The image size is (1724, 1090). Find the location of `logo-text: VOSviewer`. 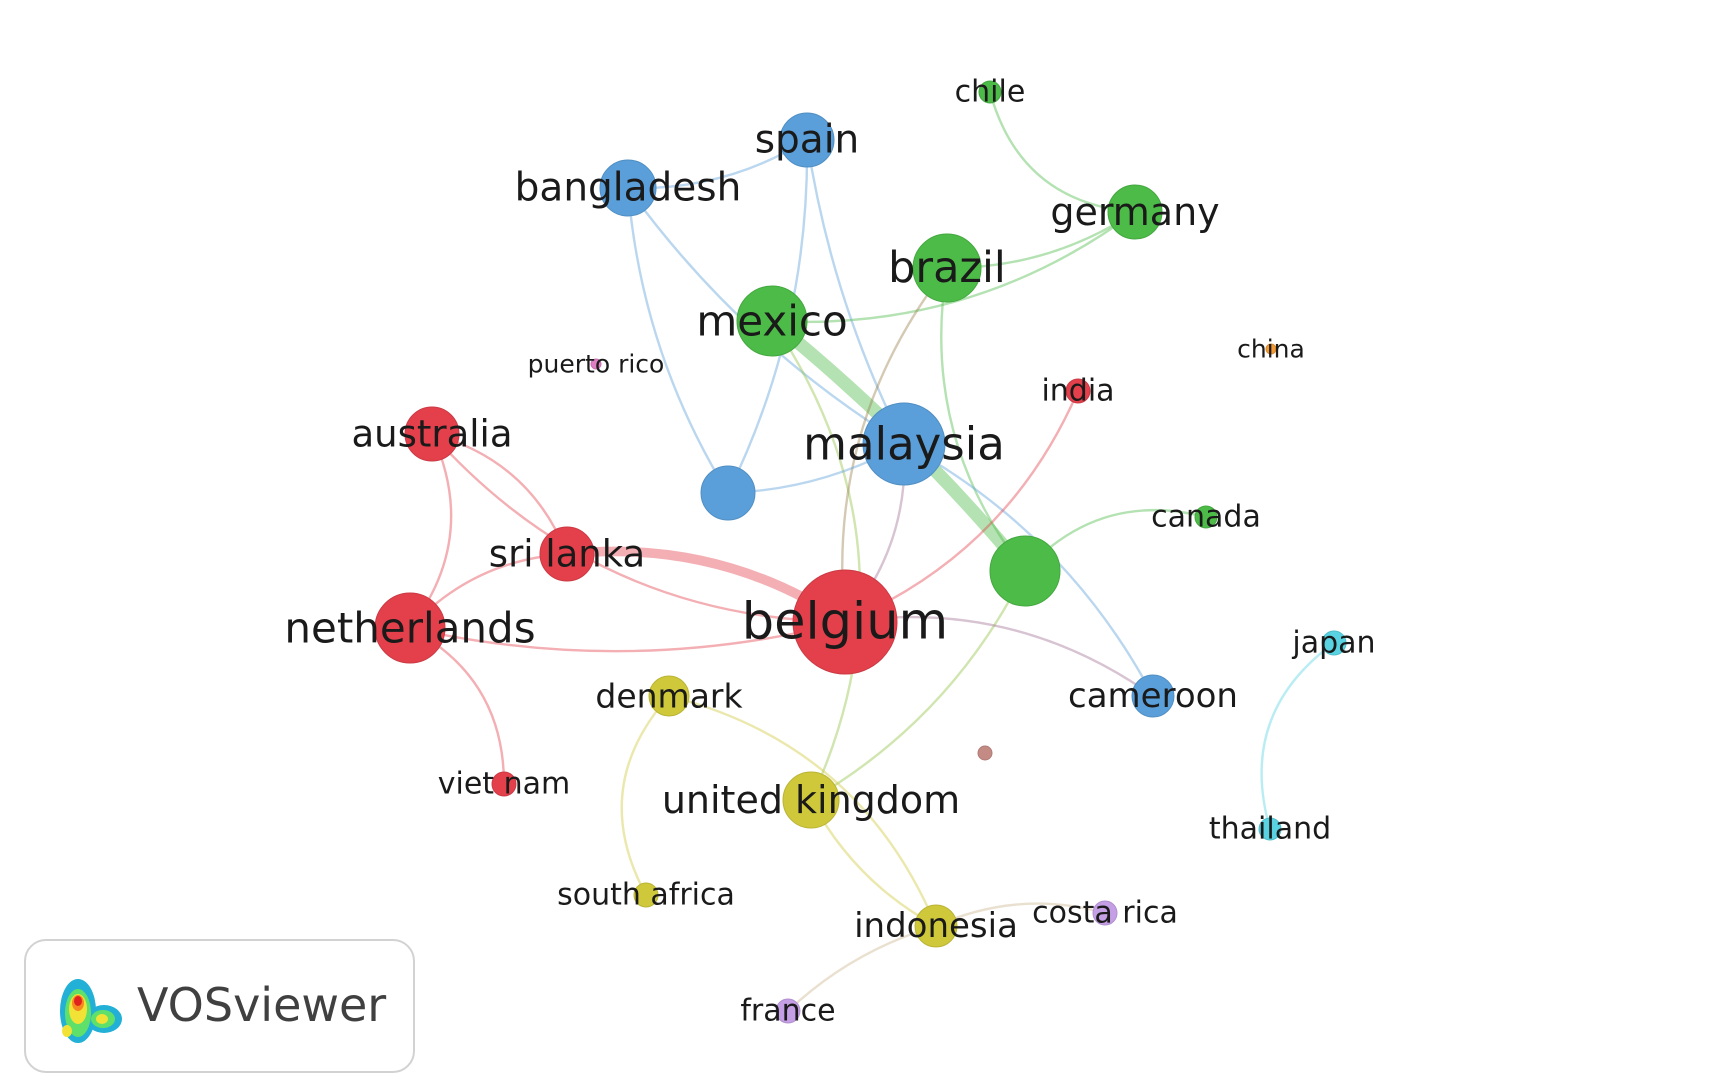

logo-text: VOSviewer is located at coordinates (262, 1005).